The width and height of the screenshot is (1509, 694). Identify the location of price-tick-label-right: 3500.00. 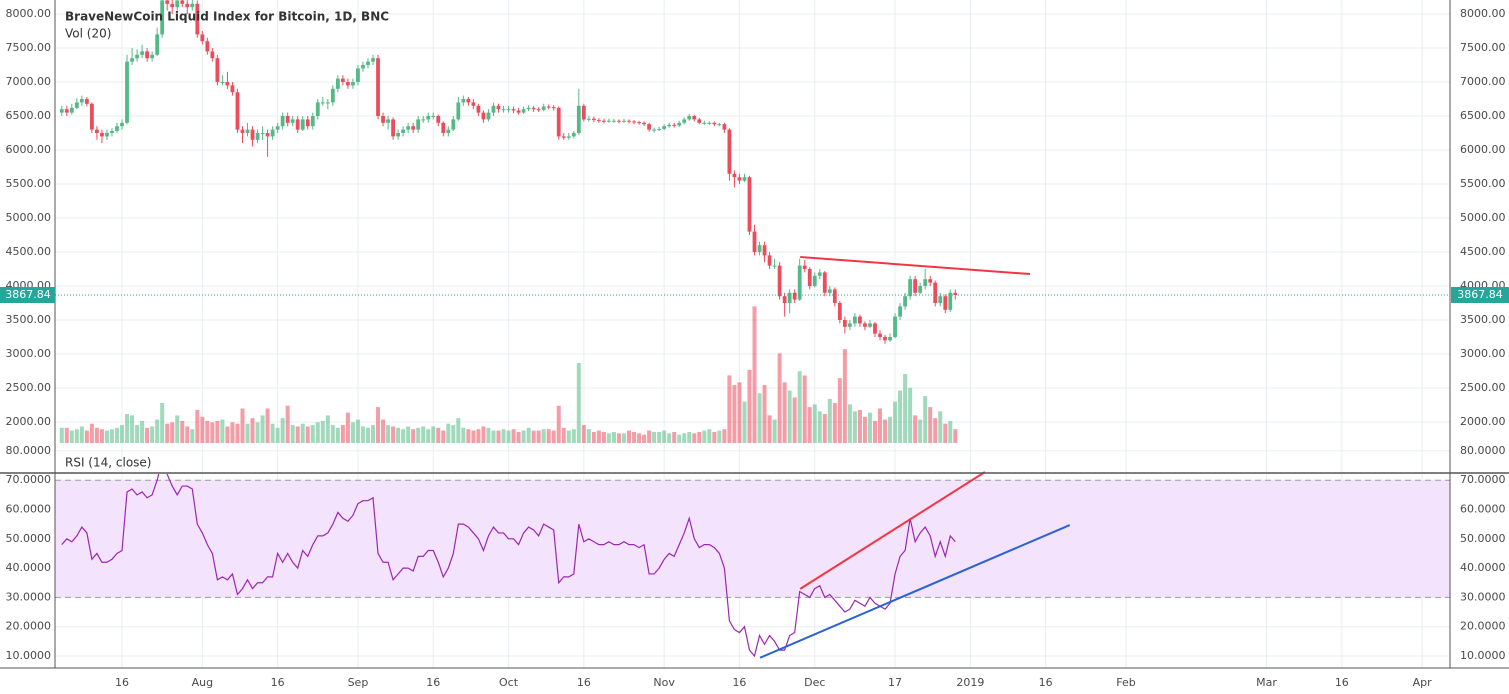
(1483, 319).